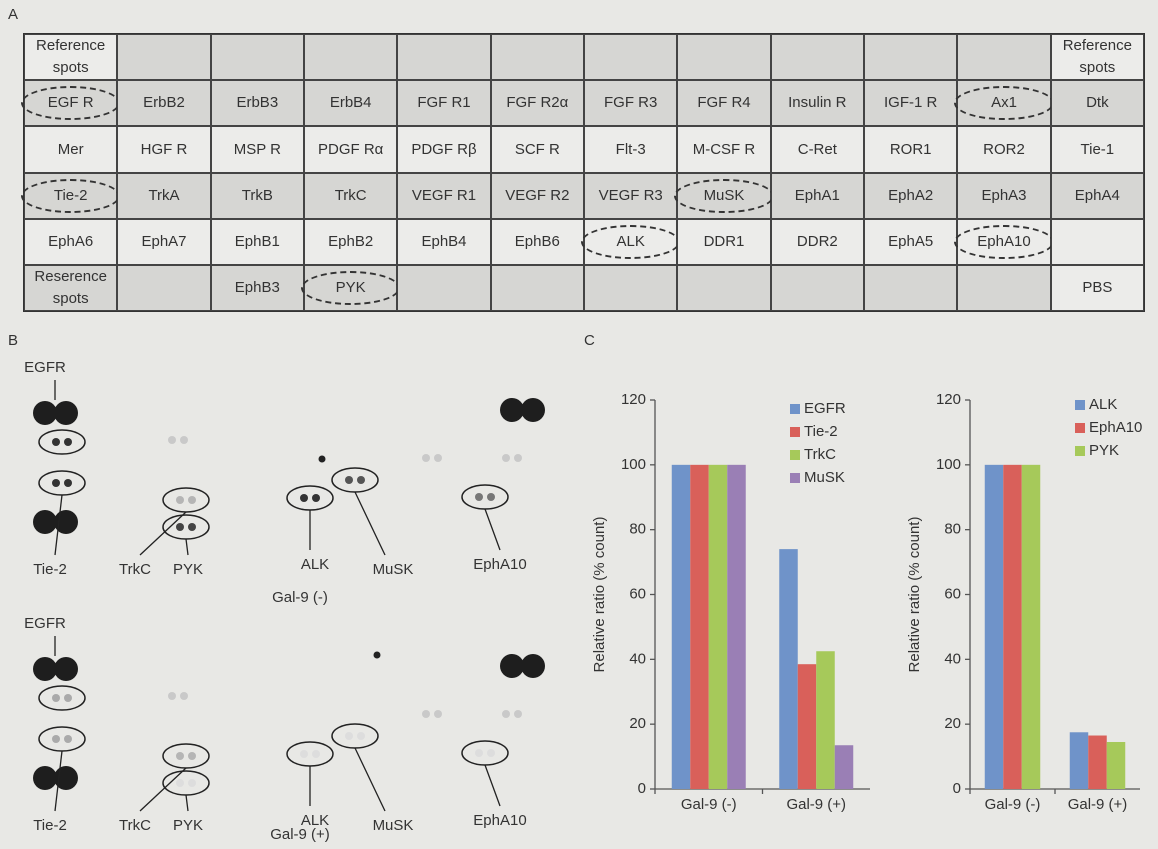 The width and height of the screenshot is (1158, 849). What do you see at coordinates (911, 241) in the screenshot?
I see `table-cell: EphA5` at bounding box center [911, 241].